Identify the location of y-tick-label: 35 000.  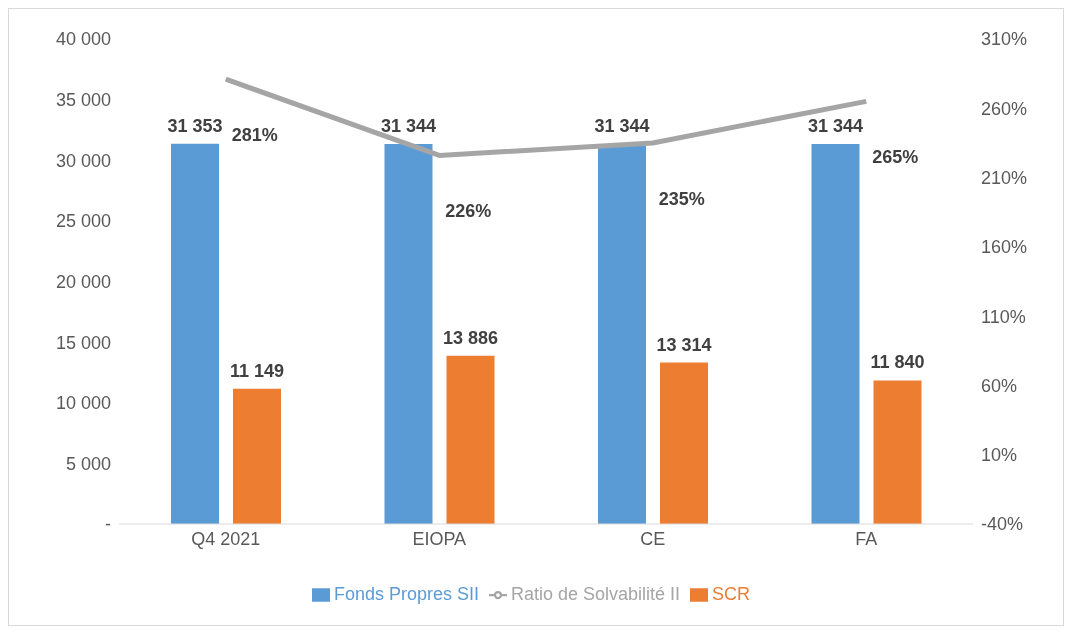
(83, 100).